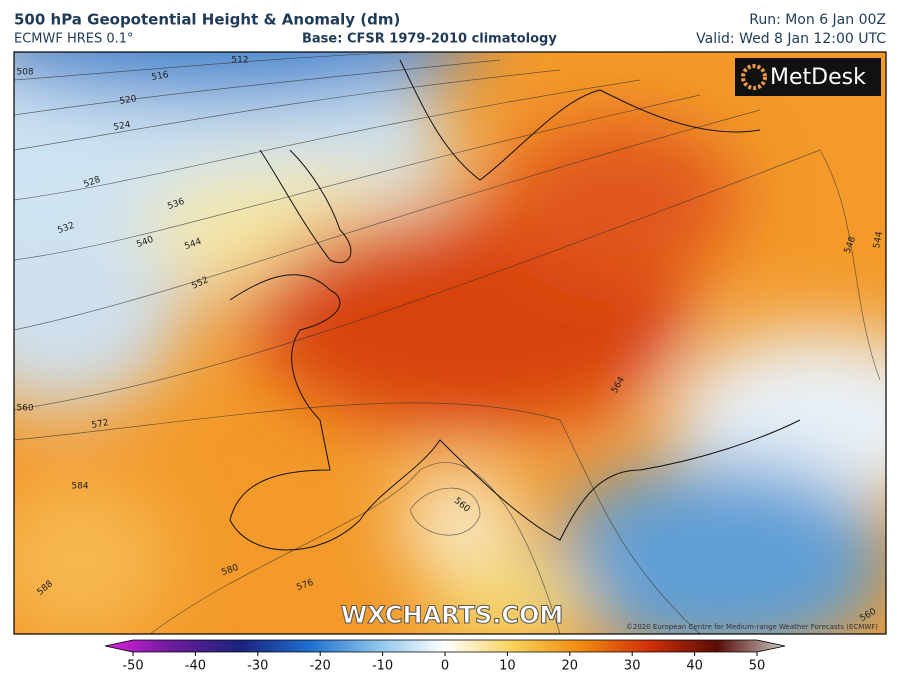  Describe the element at coordinates (160, 76) in the screenshot. I see `contour-label: 516` at that location.